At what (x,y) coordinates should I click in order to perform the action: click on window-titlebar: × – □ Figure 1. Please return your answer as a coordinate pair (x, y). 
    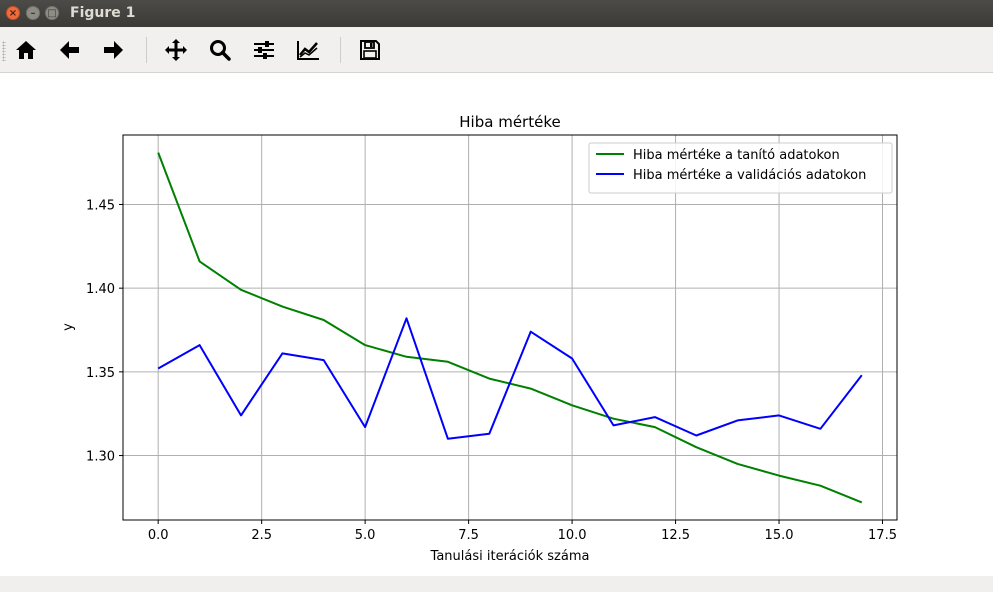
    Looking at the image, I should click on (496, 13).